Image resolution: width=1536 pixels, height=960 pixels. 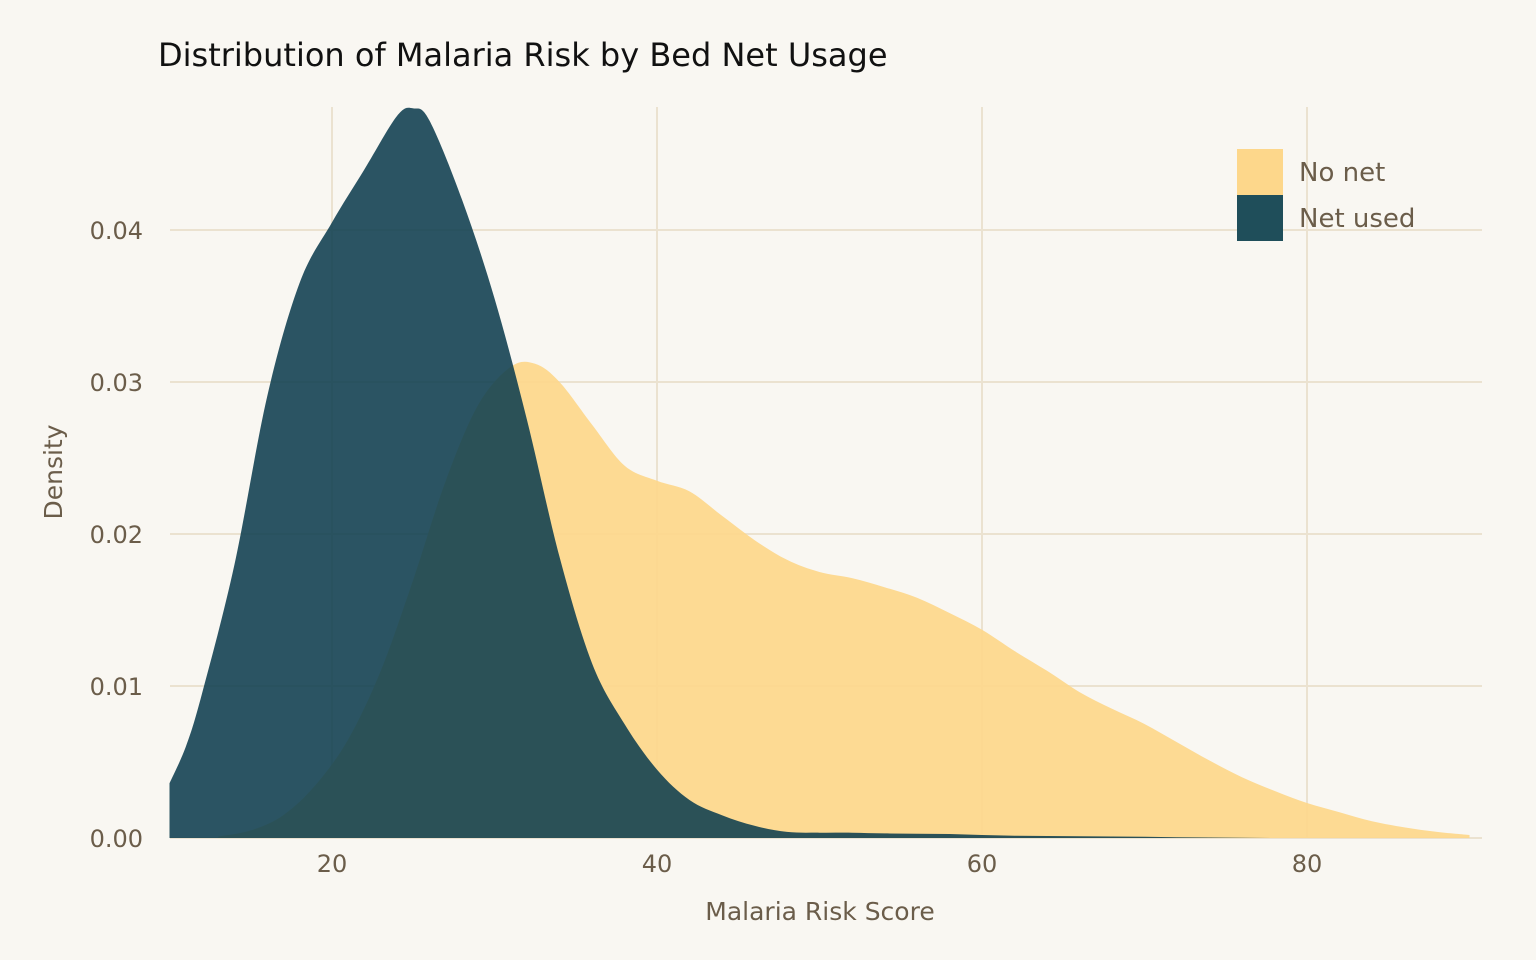 I want to click on x-tick-label: 60, so click(x=982, y=864).